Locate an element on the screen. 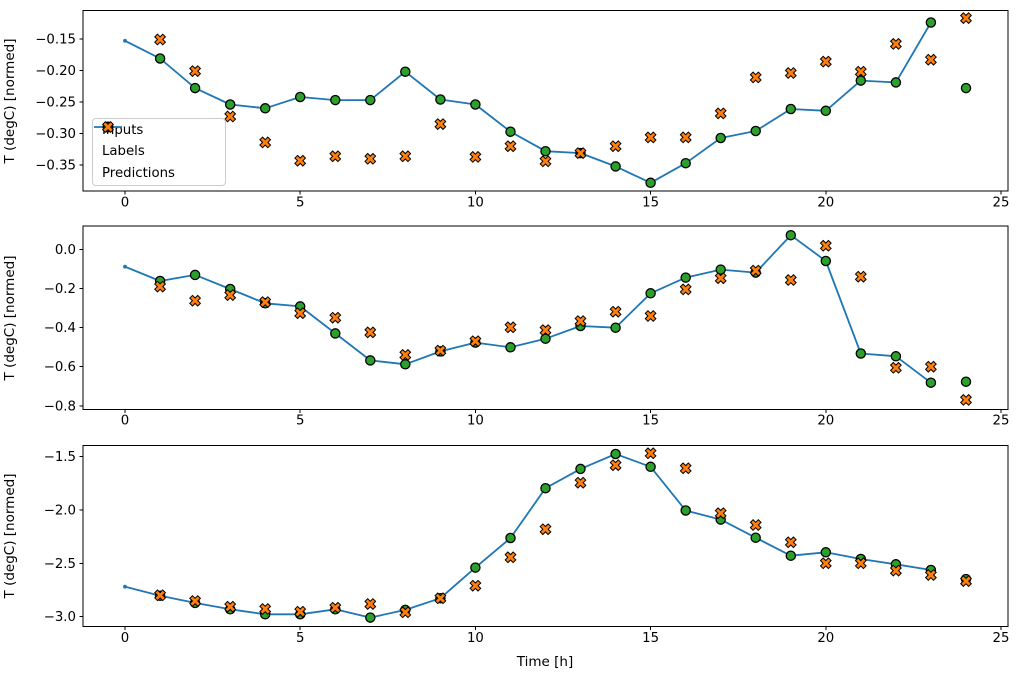 Image resolution: width=1023 pixels, height=679 pixels. y-tick-label: −0.25 is located at coordinates (55, 103).